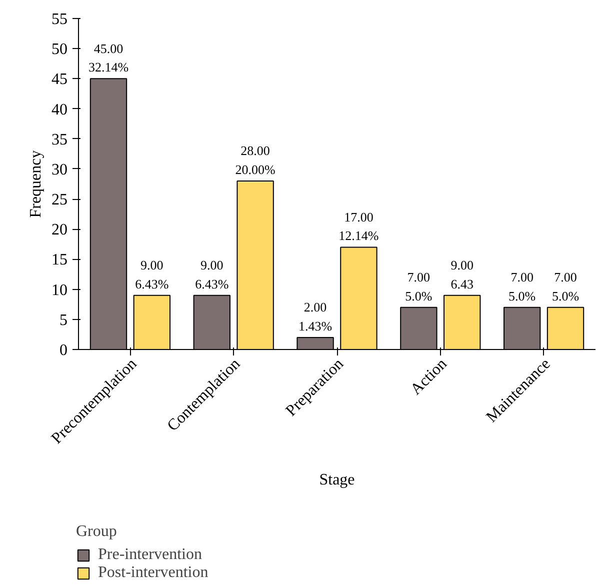  I want to click on y-tick-label: 40, so click(60, 109).